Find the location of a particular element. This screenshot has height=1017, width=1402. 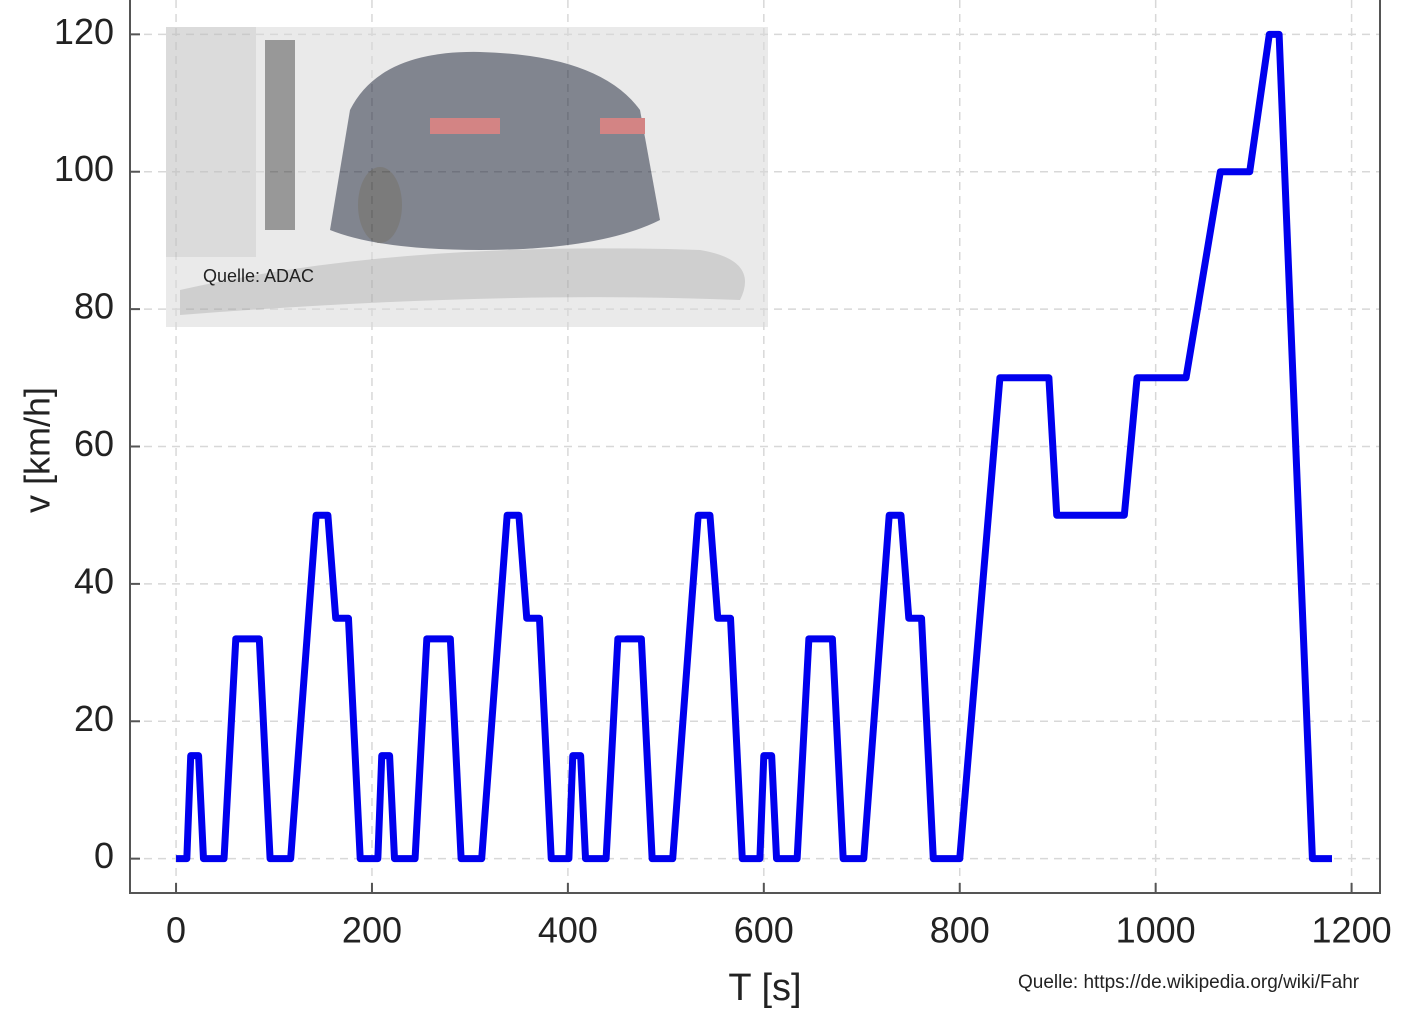

y-tick-label: 60 is located at coordinates (94, 443).